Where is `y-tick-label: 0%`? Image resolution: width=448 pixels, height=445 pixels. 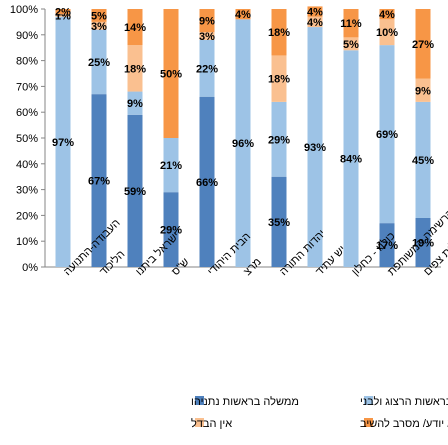 y-tick-label: 0% is located at coordinates (30, 268).